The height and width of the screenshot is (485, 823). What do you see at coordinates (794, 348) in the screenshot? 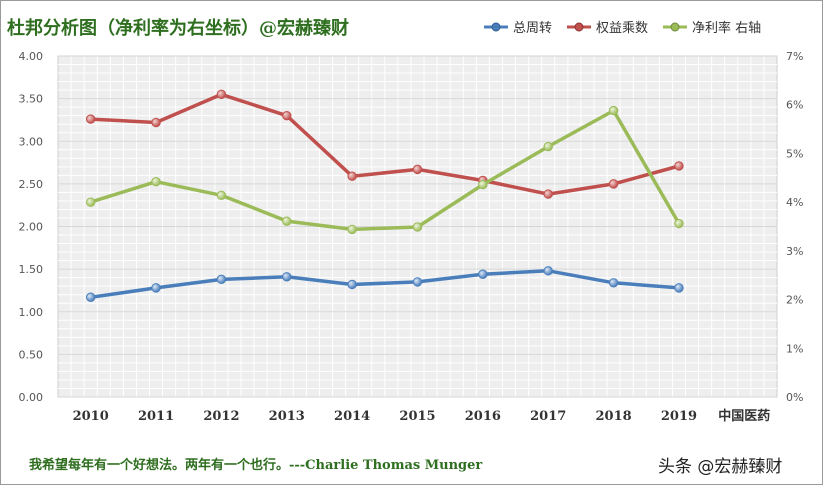
I see `right-tick-label: 1%` at bounding box center [794, 348].